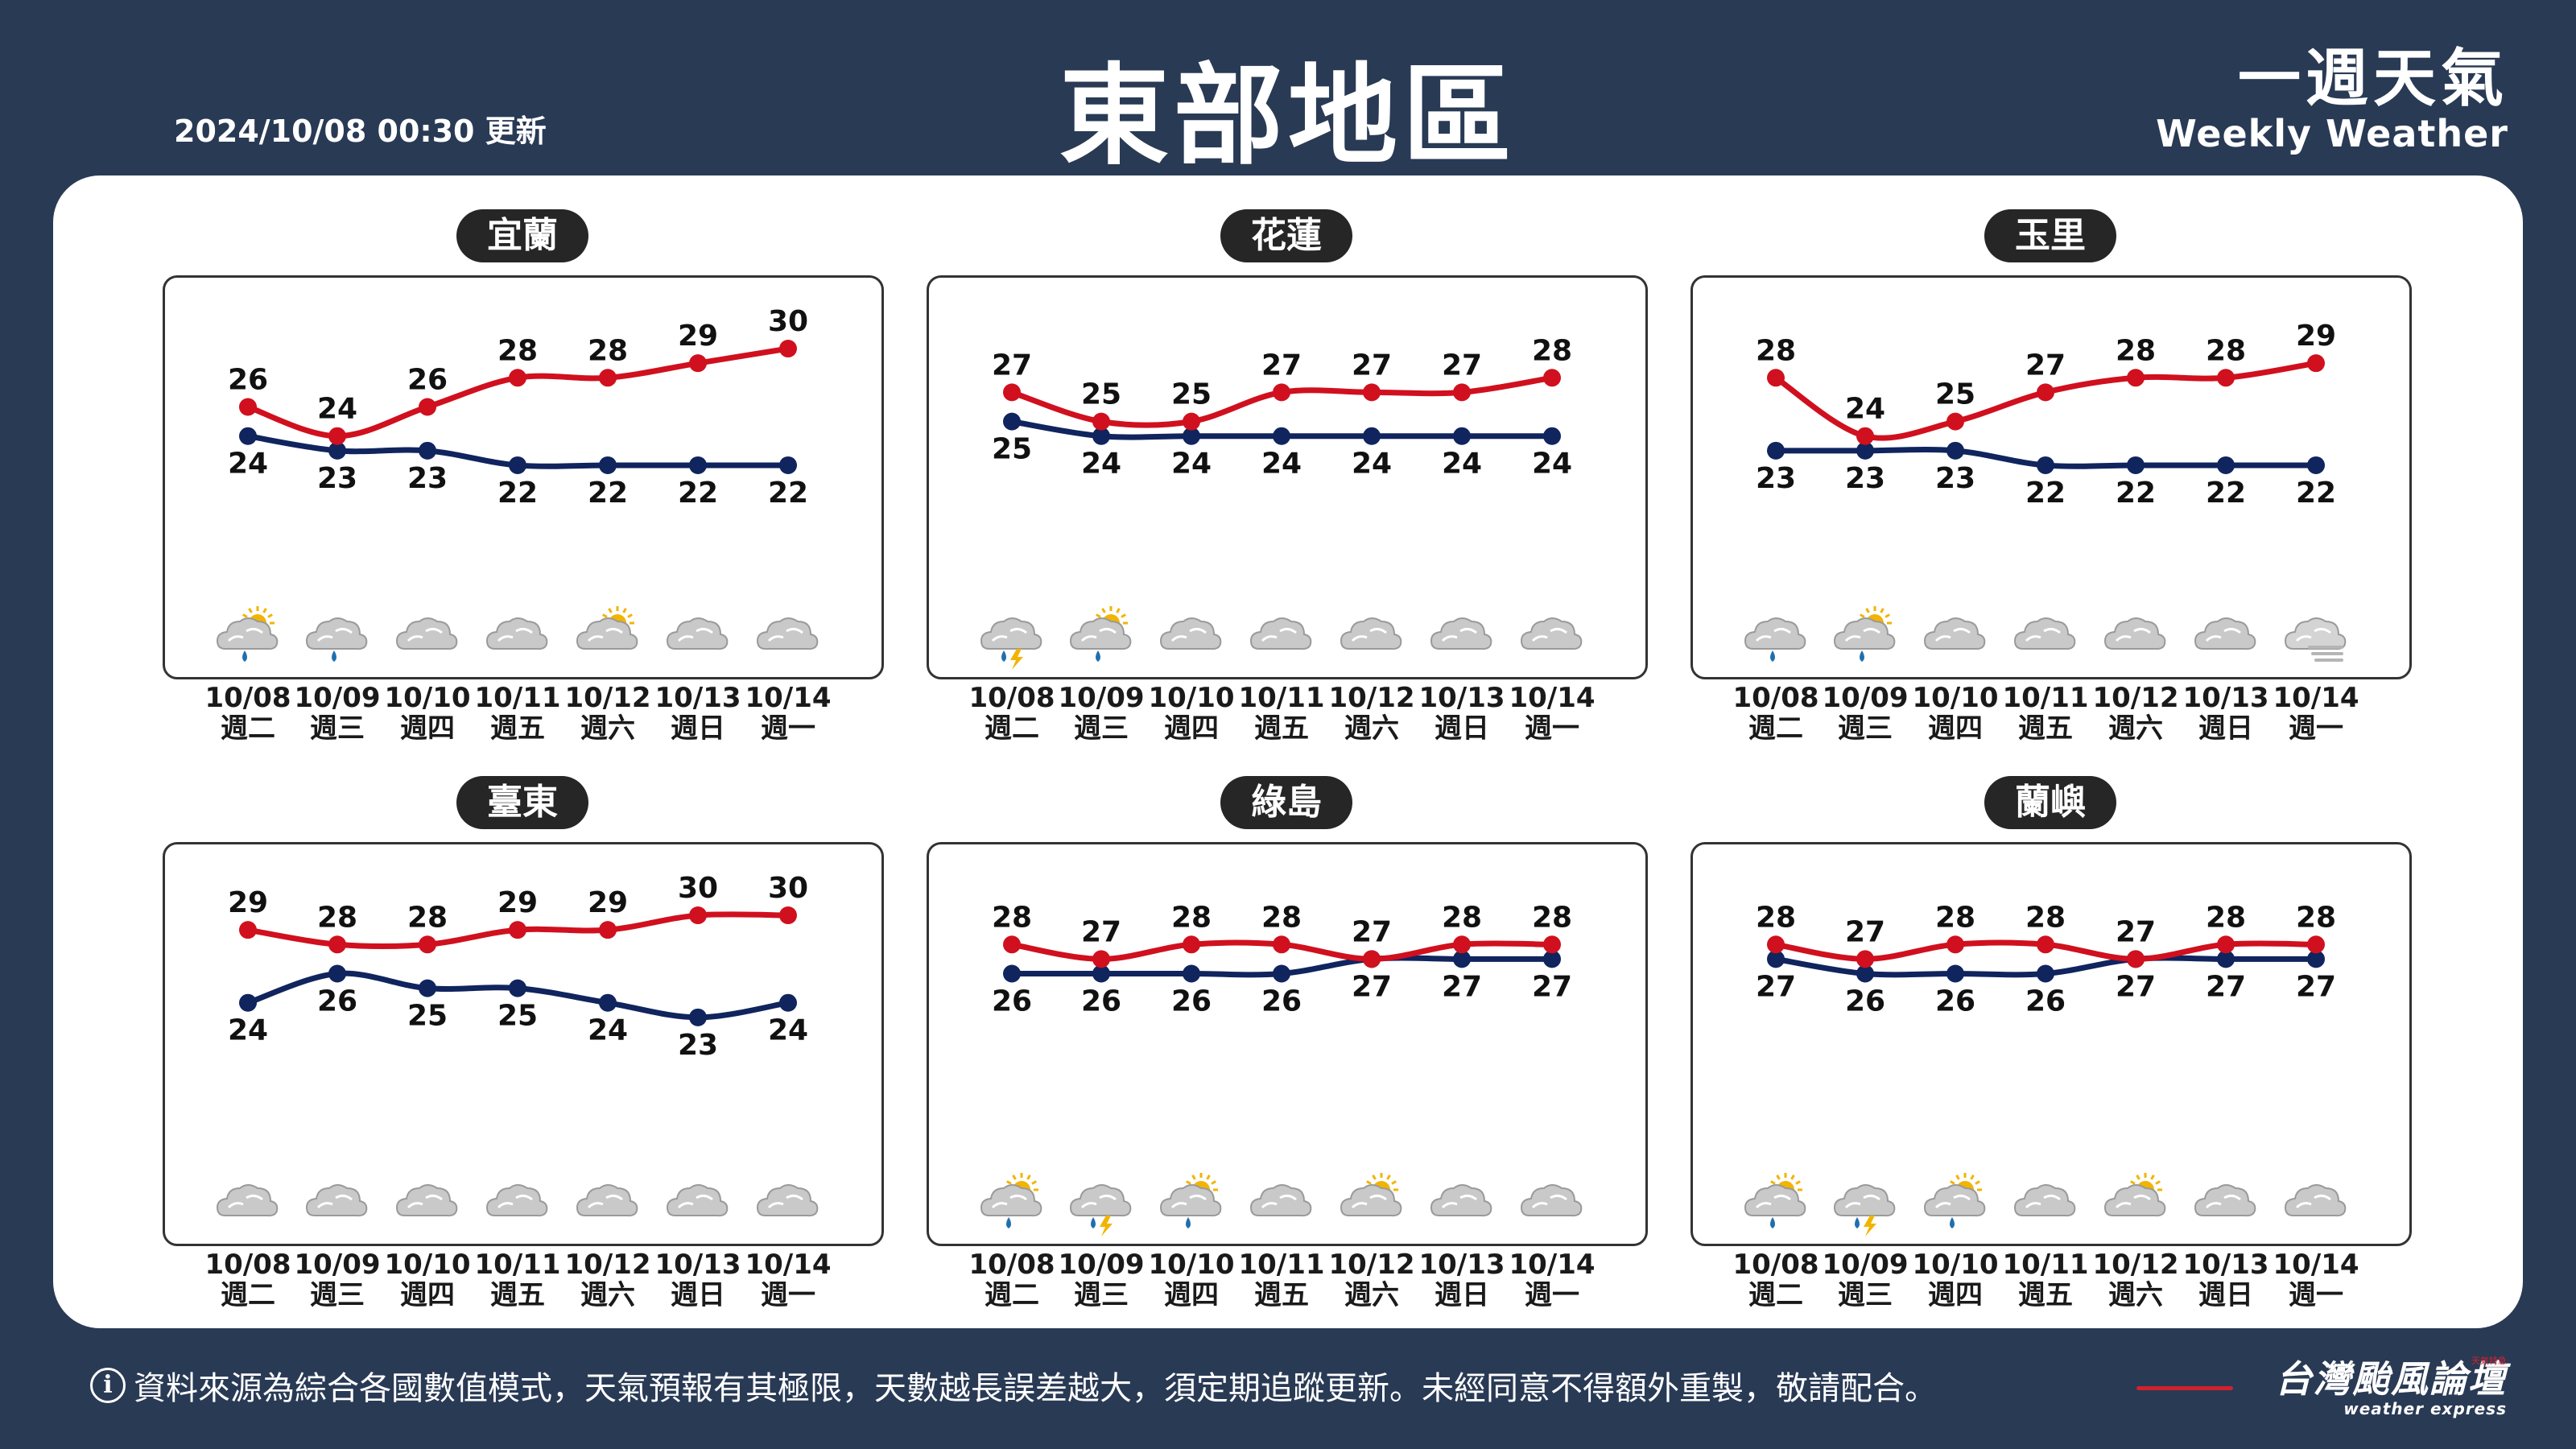  What do you see at coordinates (1281, 1295) in the screenshot?
I see `weekday-tick-label: 週五` at bounding box center [1281, 1295].